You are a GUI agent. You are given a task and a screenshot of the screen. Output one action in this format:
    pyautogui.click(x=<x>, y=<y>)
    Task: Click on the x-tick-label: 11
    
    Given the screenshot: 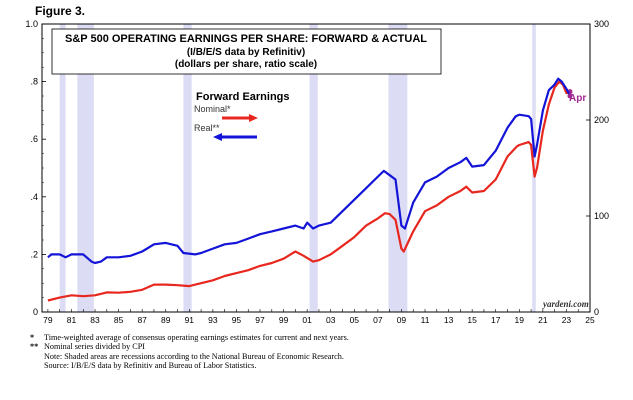 What is the action you would take?
    pyautogui.click(x=425, y=320)
    